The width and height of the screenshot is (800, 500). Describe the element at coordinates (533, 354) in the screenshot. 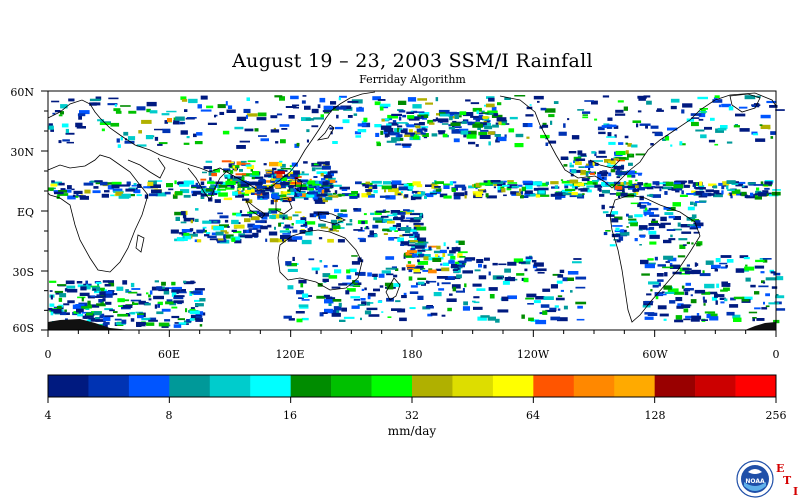

I see `lon-label-120w: 120W` at that location.